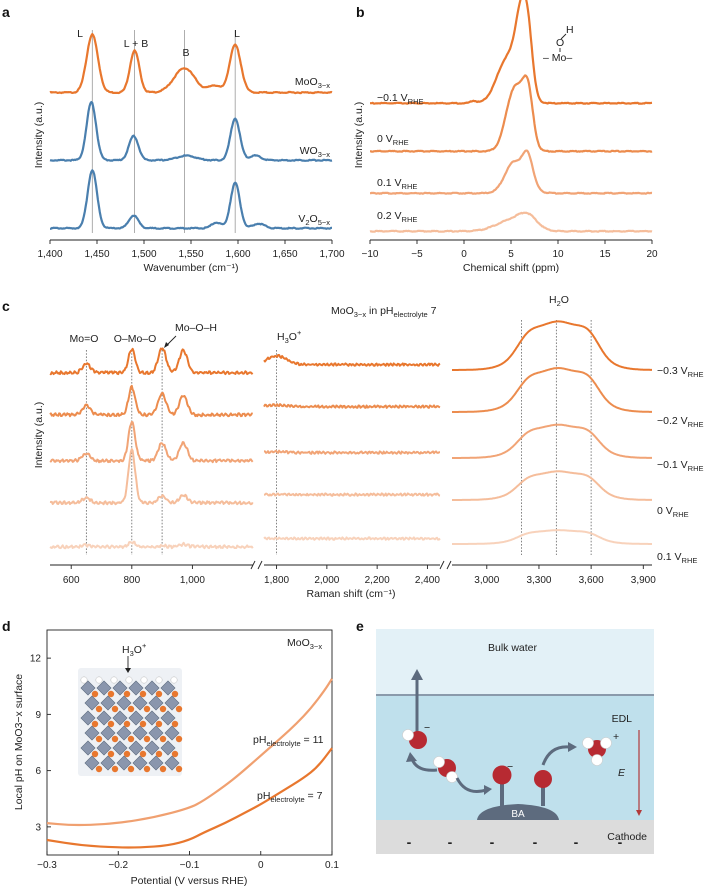  I want to click on c-h2o-label: H2O, so click(559, 301).